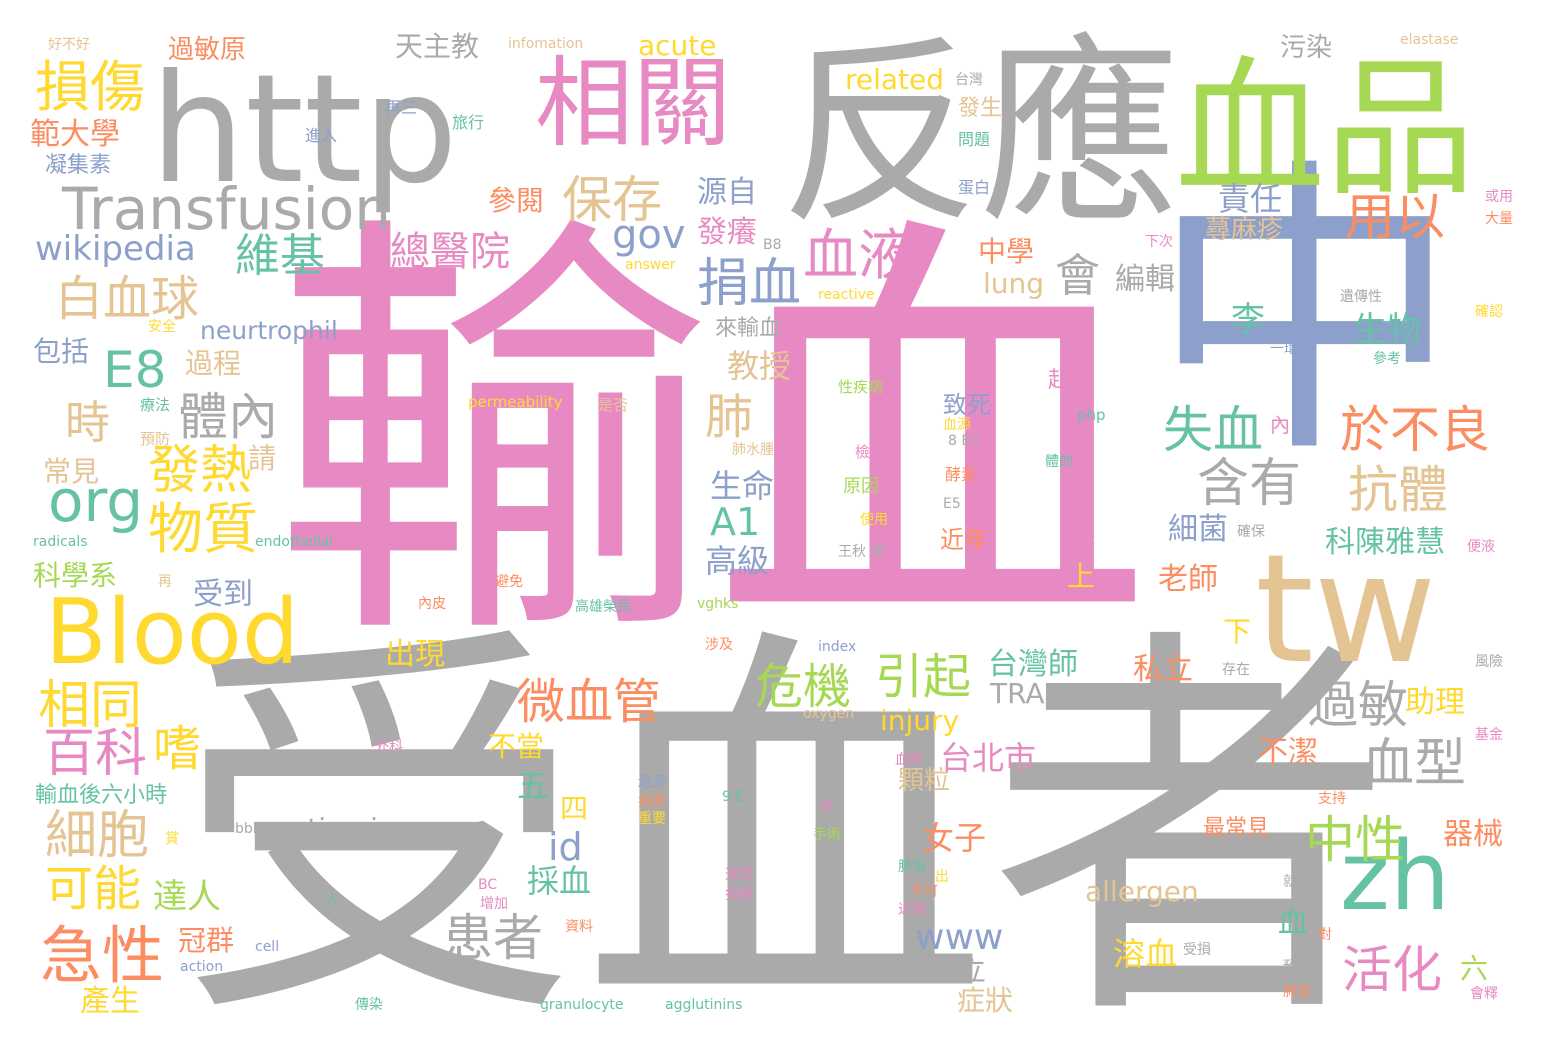  Describe the element at coordinates (369, 1005) in the screenshot. I see `word-term-196: 傳染` at that location.